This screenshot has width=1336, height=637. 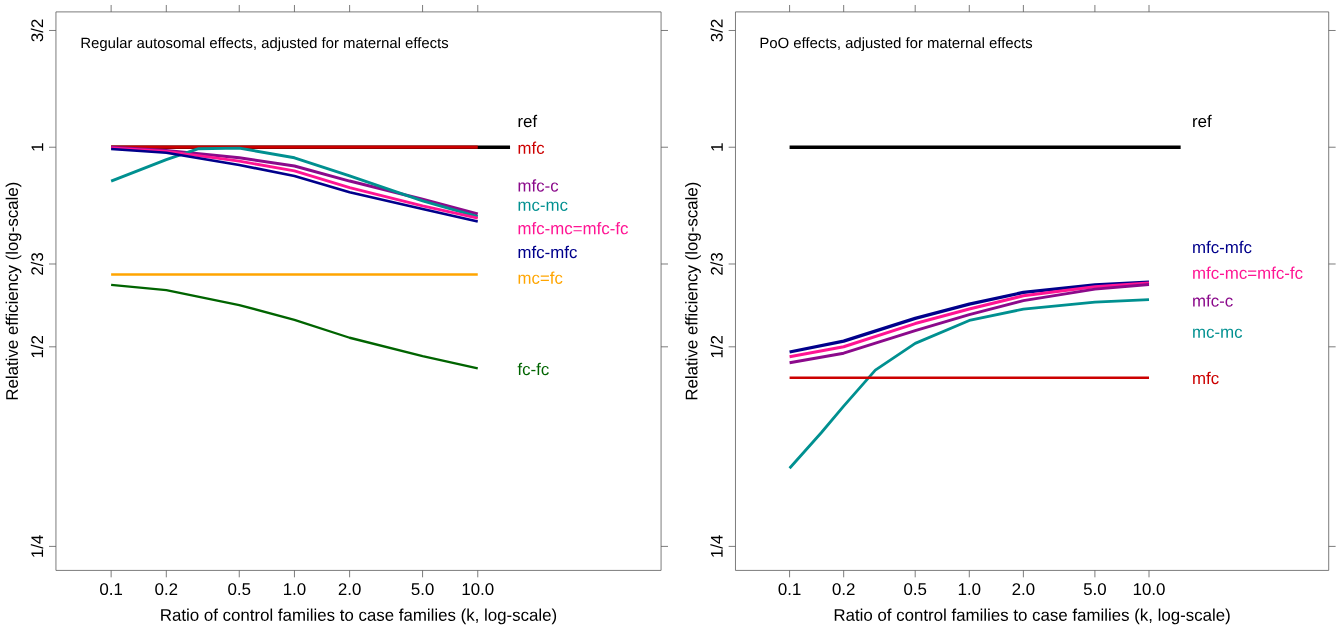 What do you see at coordinates (896, 44) in the screenshot?
I see `text: PoO effects, adjusted for maternal effects` at bounding box center [896, 44].